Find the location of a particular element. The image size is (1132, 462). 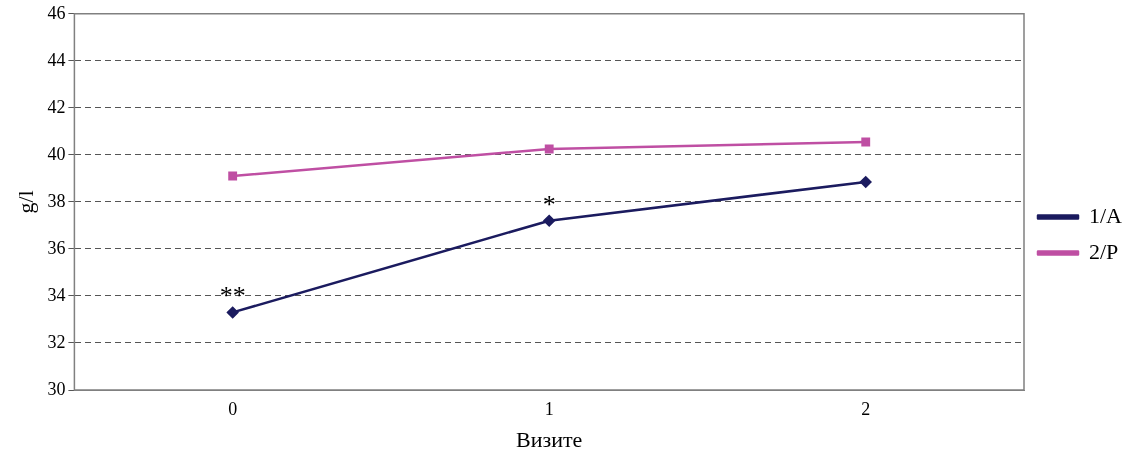

y-tick-label: 32 is located at coordinates (56, 341).